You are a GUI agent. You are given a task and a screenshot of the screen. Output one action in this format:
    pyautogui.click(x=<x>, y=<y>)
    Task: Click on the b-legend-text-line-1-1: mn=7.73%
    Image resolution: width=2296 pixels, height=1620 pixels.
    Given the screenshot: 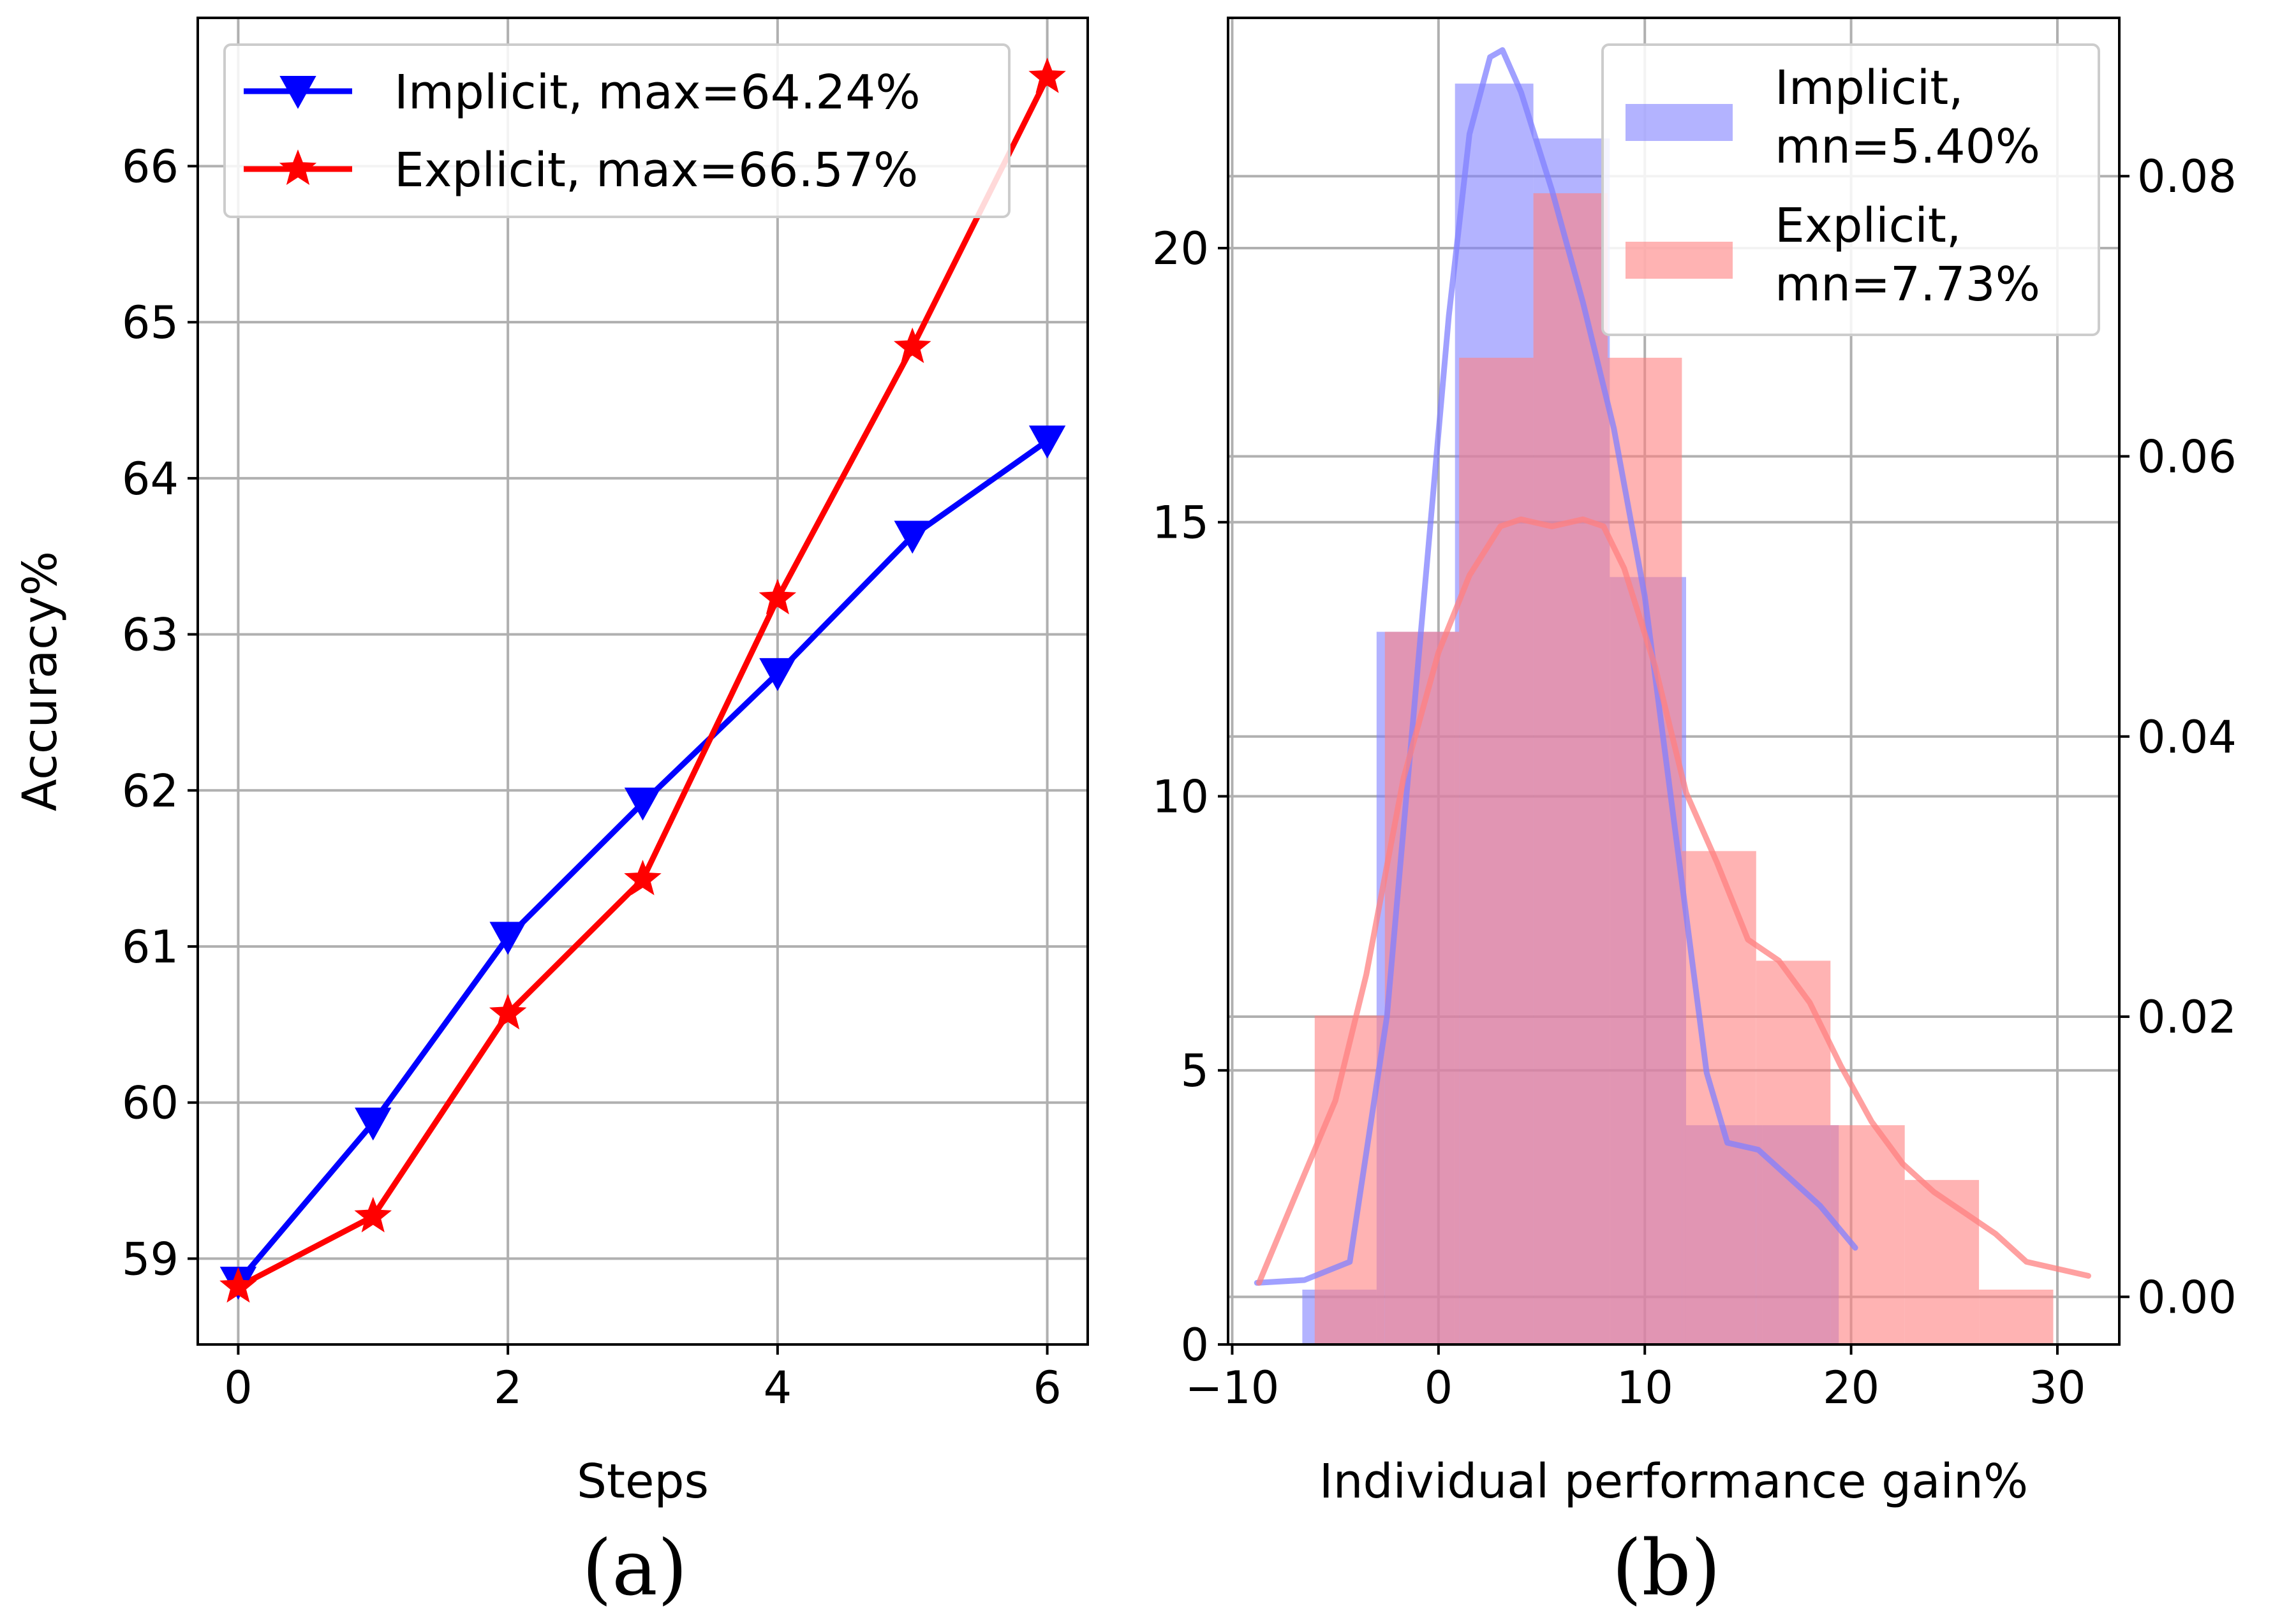 What is the action you would take?
    pyautogui.click(x=1907, y=284)
    